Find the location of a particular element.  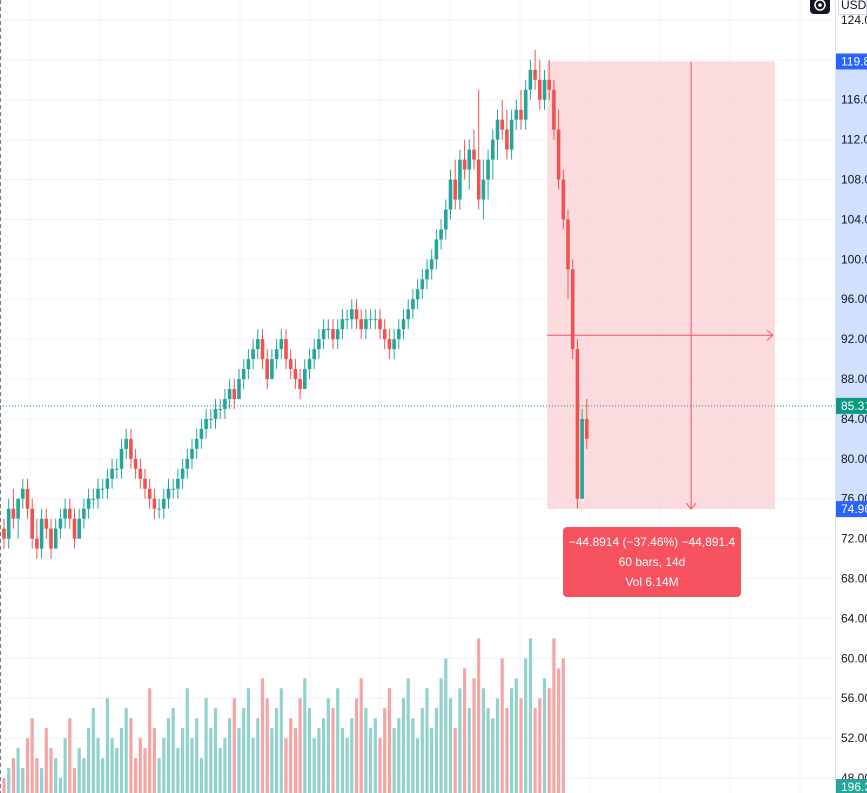

price-tick-label: 124.00 is located at coordinates (854, 20).